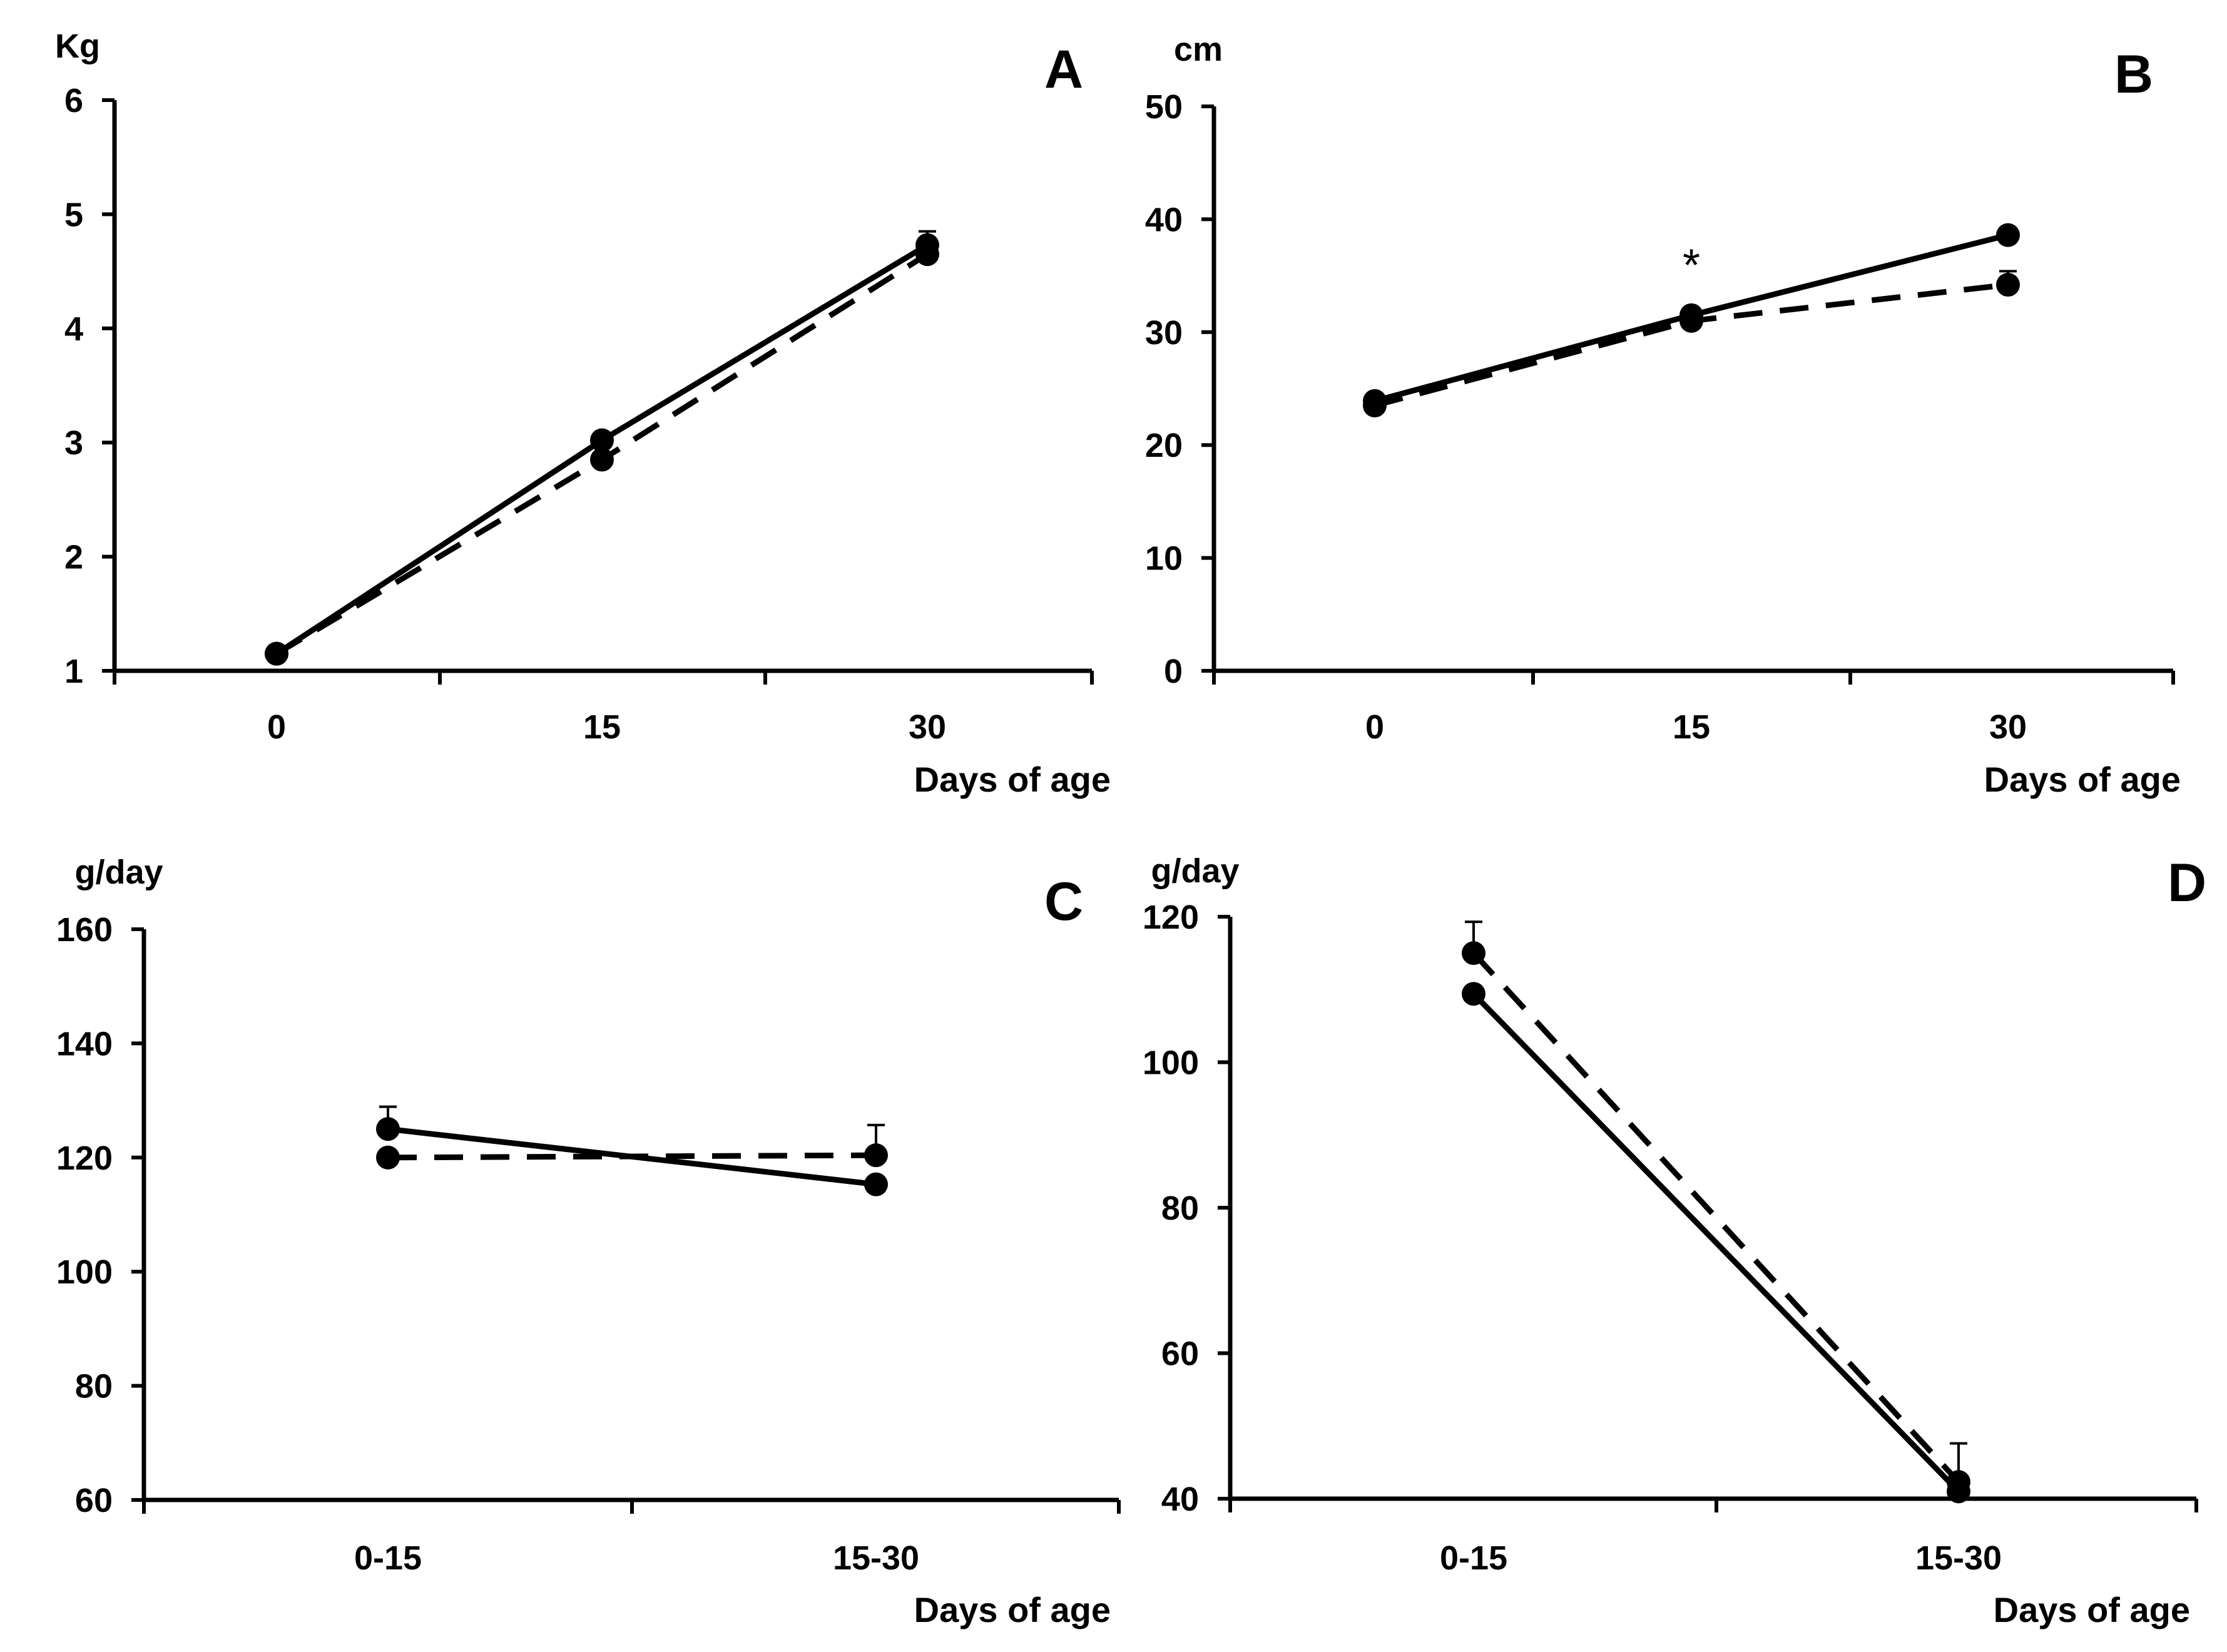 This screenshot has width=2227, height=1652. I want to click on series-line-solid, so click(1716, 1243).